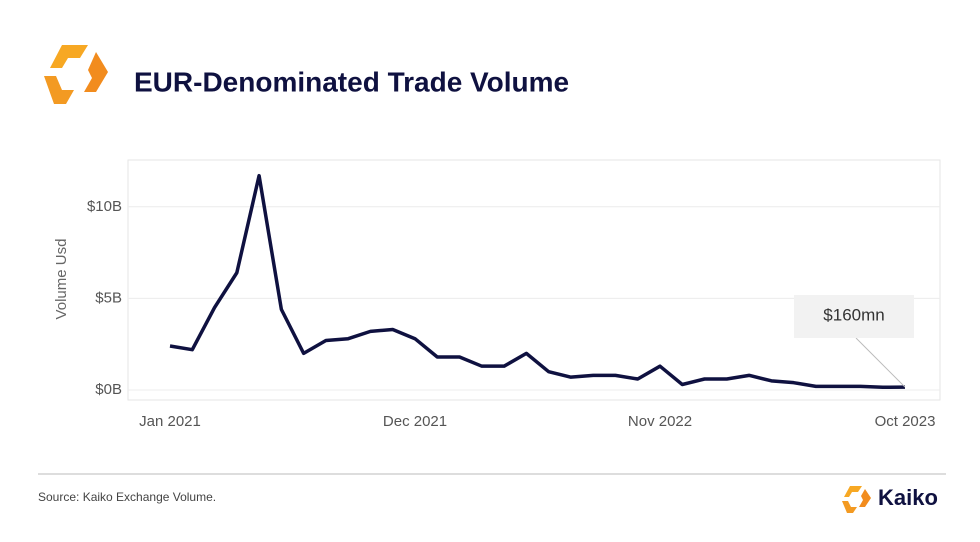 This screenshot has height=542, width=980. Describe the element at coordinates (660, 421) in the screenshot. I see `x-tick-label: Nov 2022` at that location.